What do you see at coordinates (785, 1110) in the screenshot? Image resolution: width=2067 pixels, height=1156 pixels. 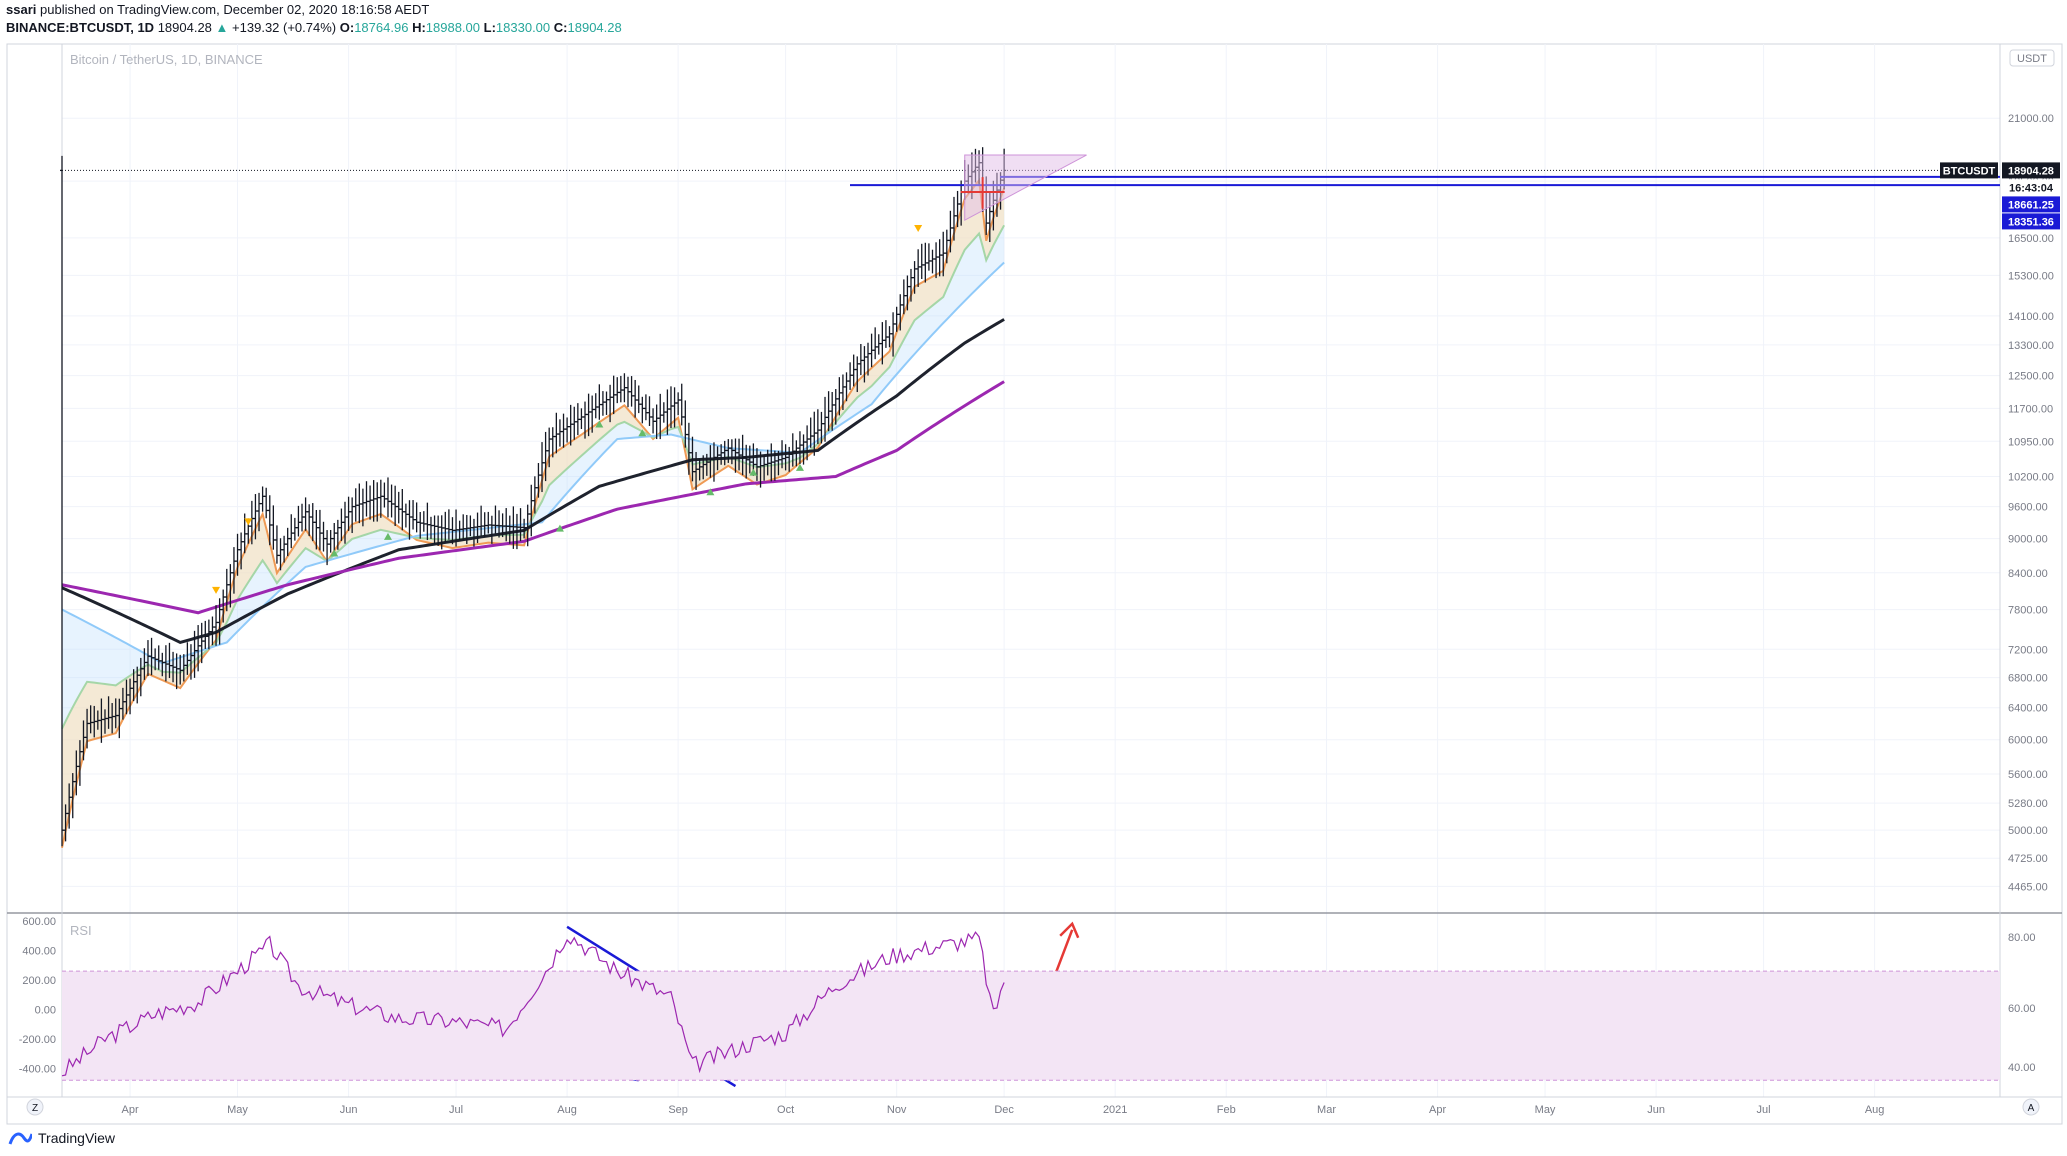 I see `time-tick-label: Oct` at bounding box center [785, 1110].